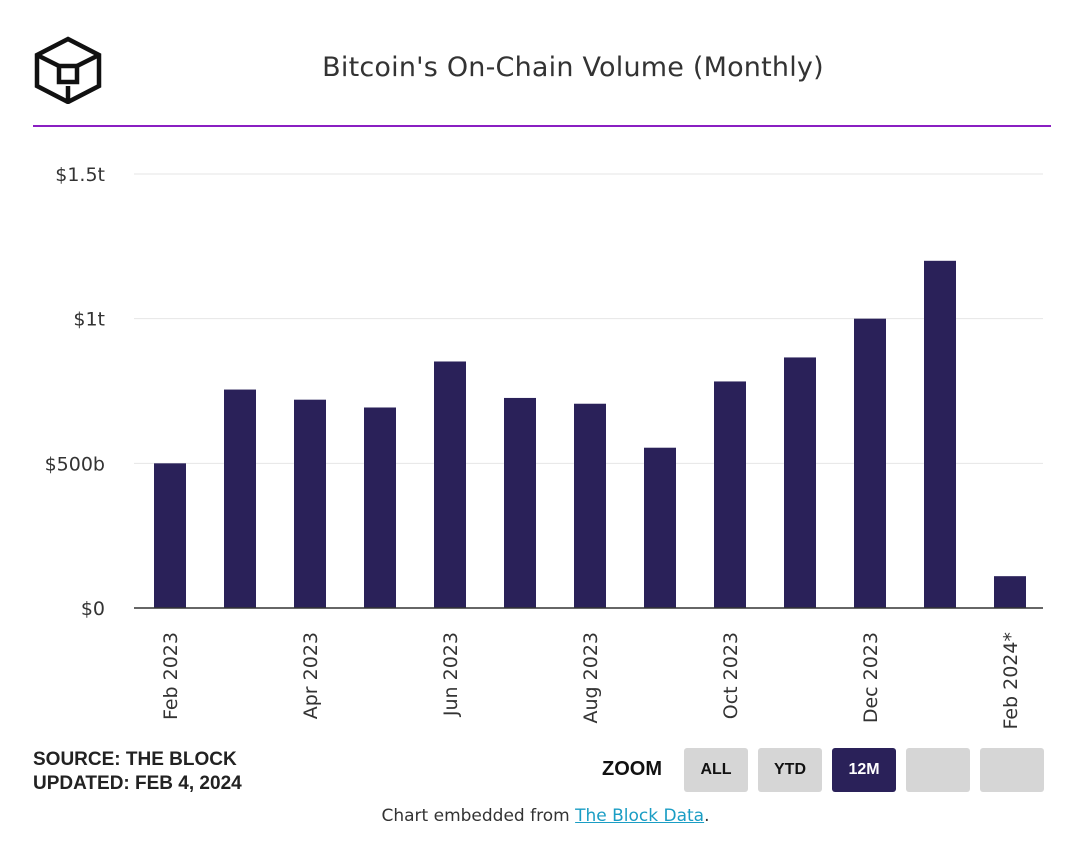  What do you see at coordinates (80, 175) in the screenshot?
I see `y-tick-label: $1.5t` at bounding box center [80, 175].